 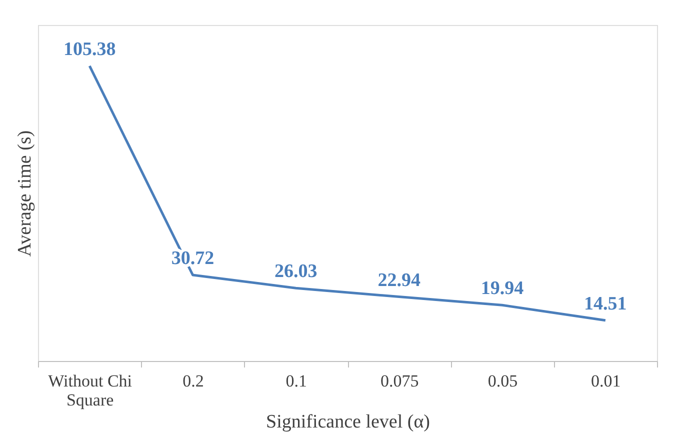 What do you see at coordinates (605, 303) in the screenshot?
I see `data-label: 14.51` at bounding box center [605, 303].